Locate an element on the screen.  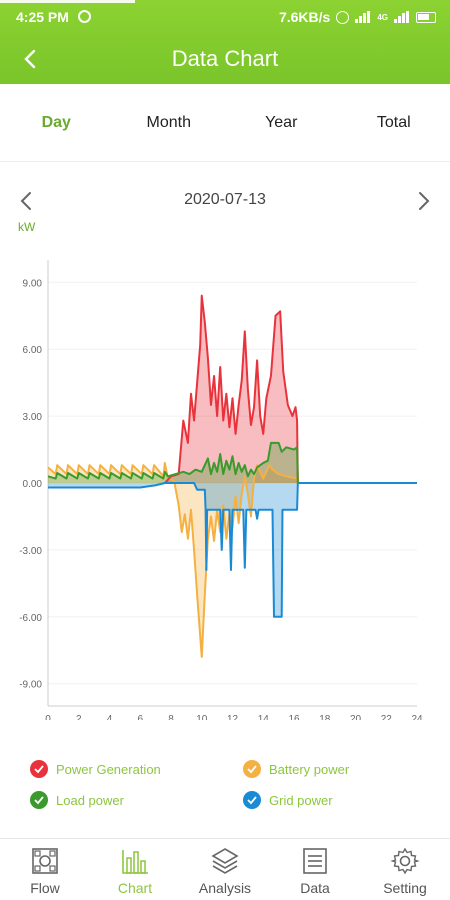
legend-power-generation: Power Generation is located at coordinates (95, 769).